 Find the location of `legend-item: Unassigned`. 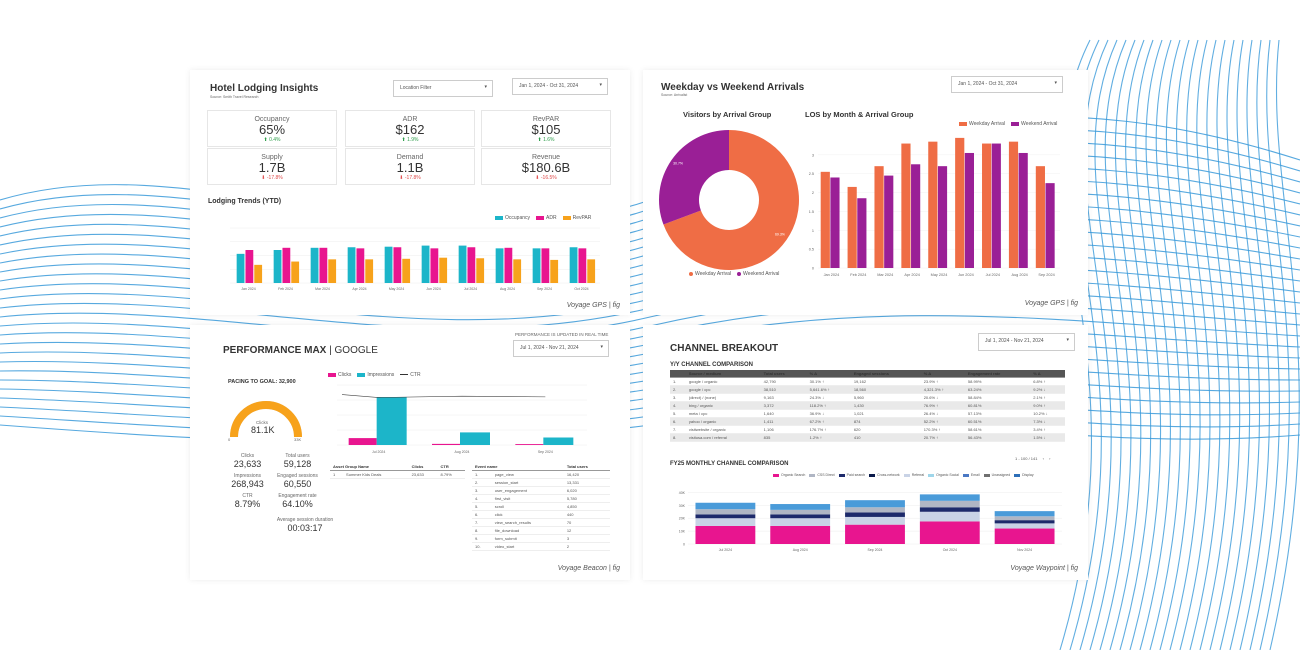

legend-item: Unassigned is located at coordinates (996, 475).